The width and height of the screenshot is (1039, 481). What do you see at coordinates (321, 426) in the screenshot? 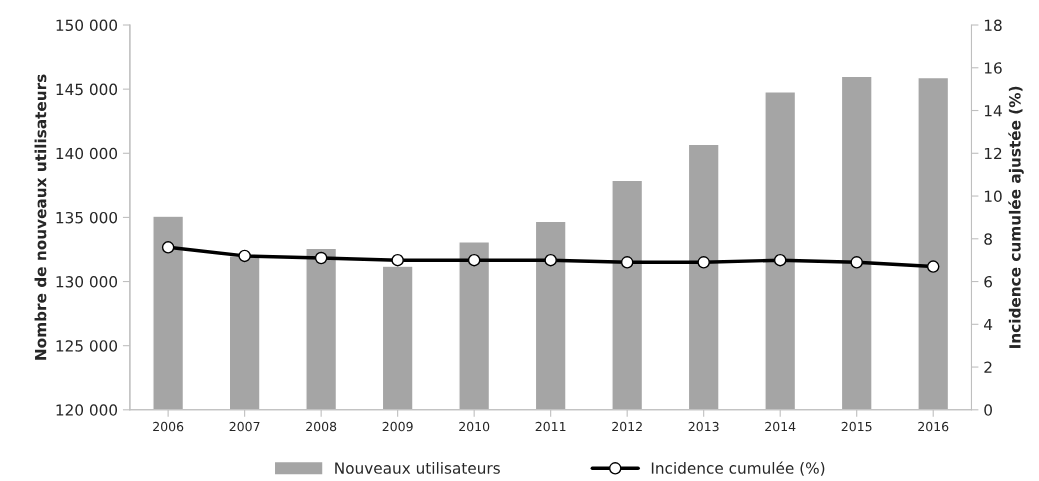
I see `x-tick-label: 2008` at bounding box center [321, 426].